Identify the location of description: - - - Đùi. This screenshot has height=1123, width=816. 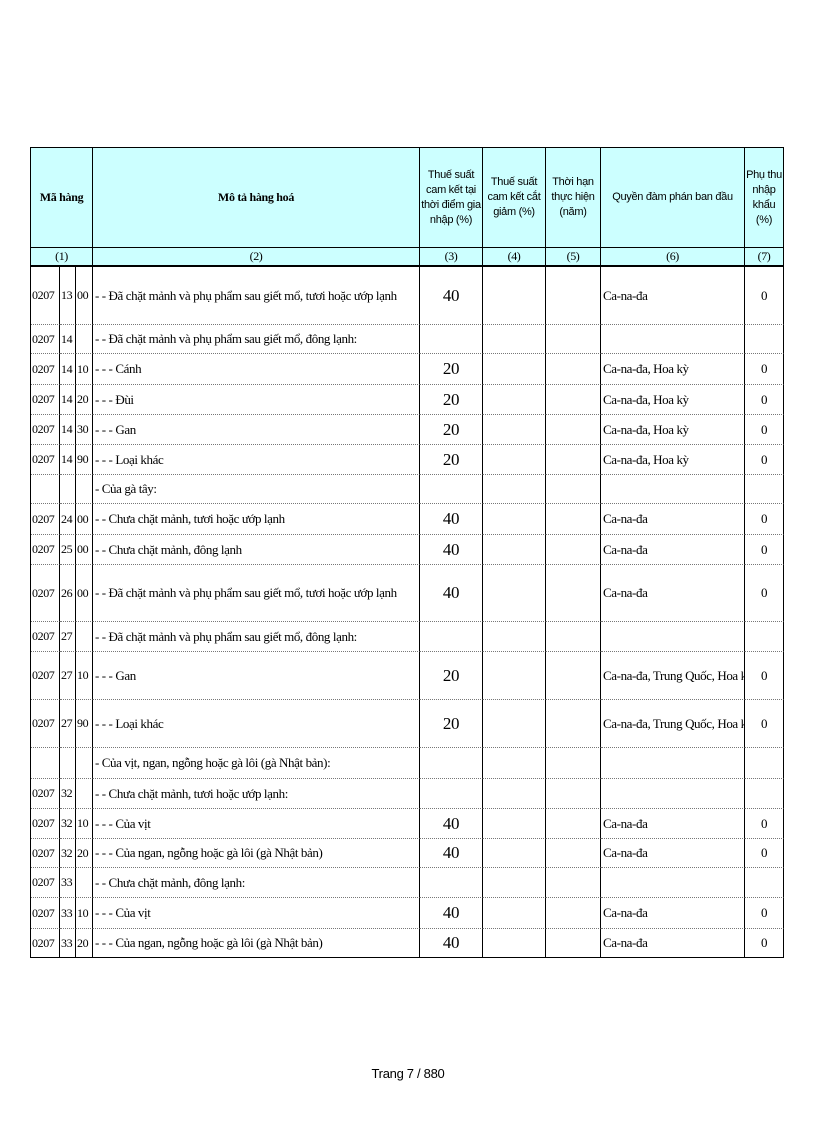
(256, 400).